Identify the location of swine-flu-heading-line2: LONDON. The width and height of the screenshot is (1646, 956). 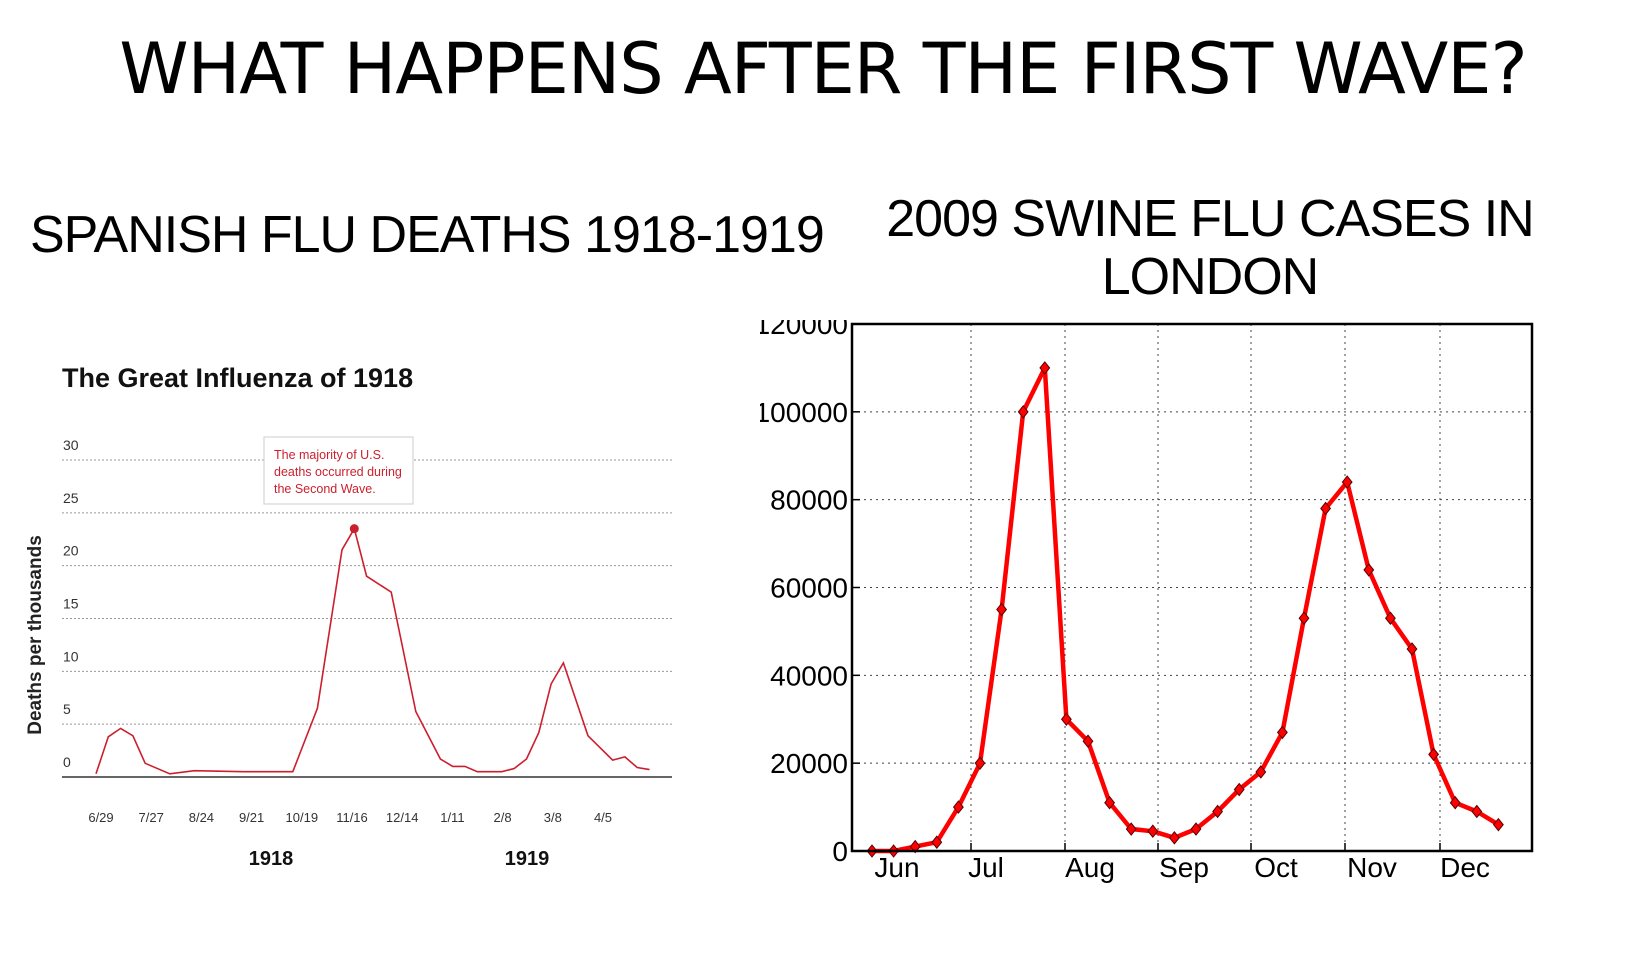
(1210, 277).